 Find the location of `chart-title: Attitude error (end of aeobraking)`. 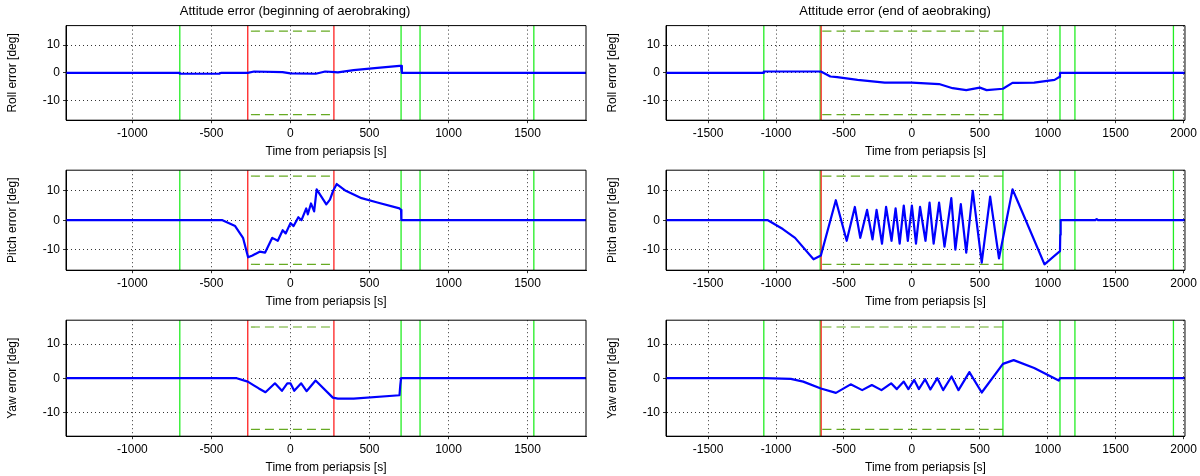

chart-title: Attitude error (end of aeobraking) is located at coordinates (895, 11).